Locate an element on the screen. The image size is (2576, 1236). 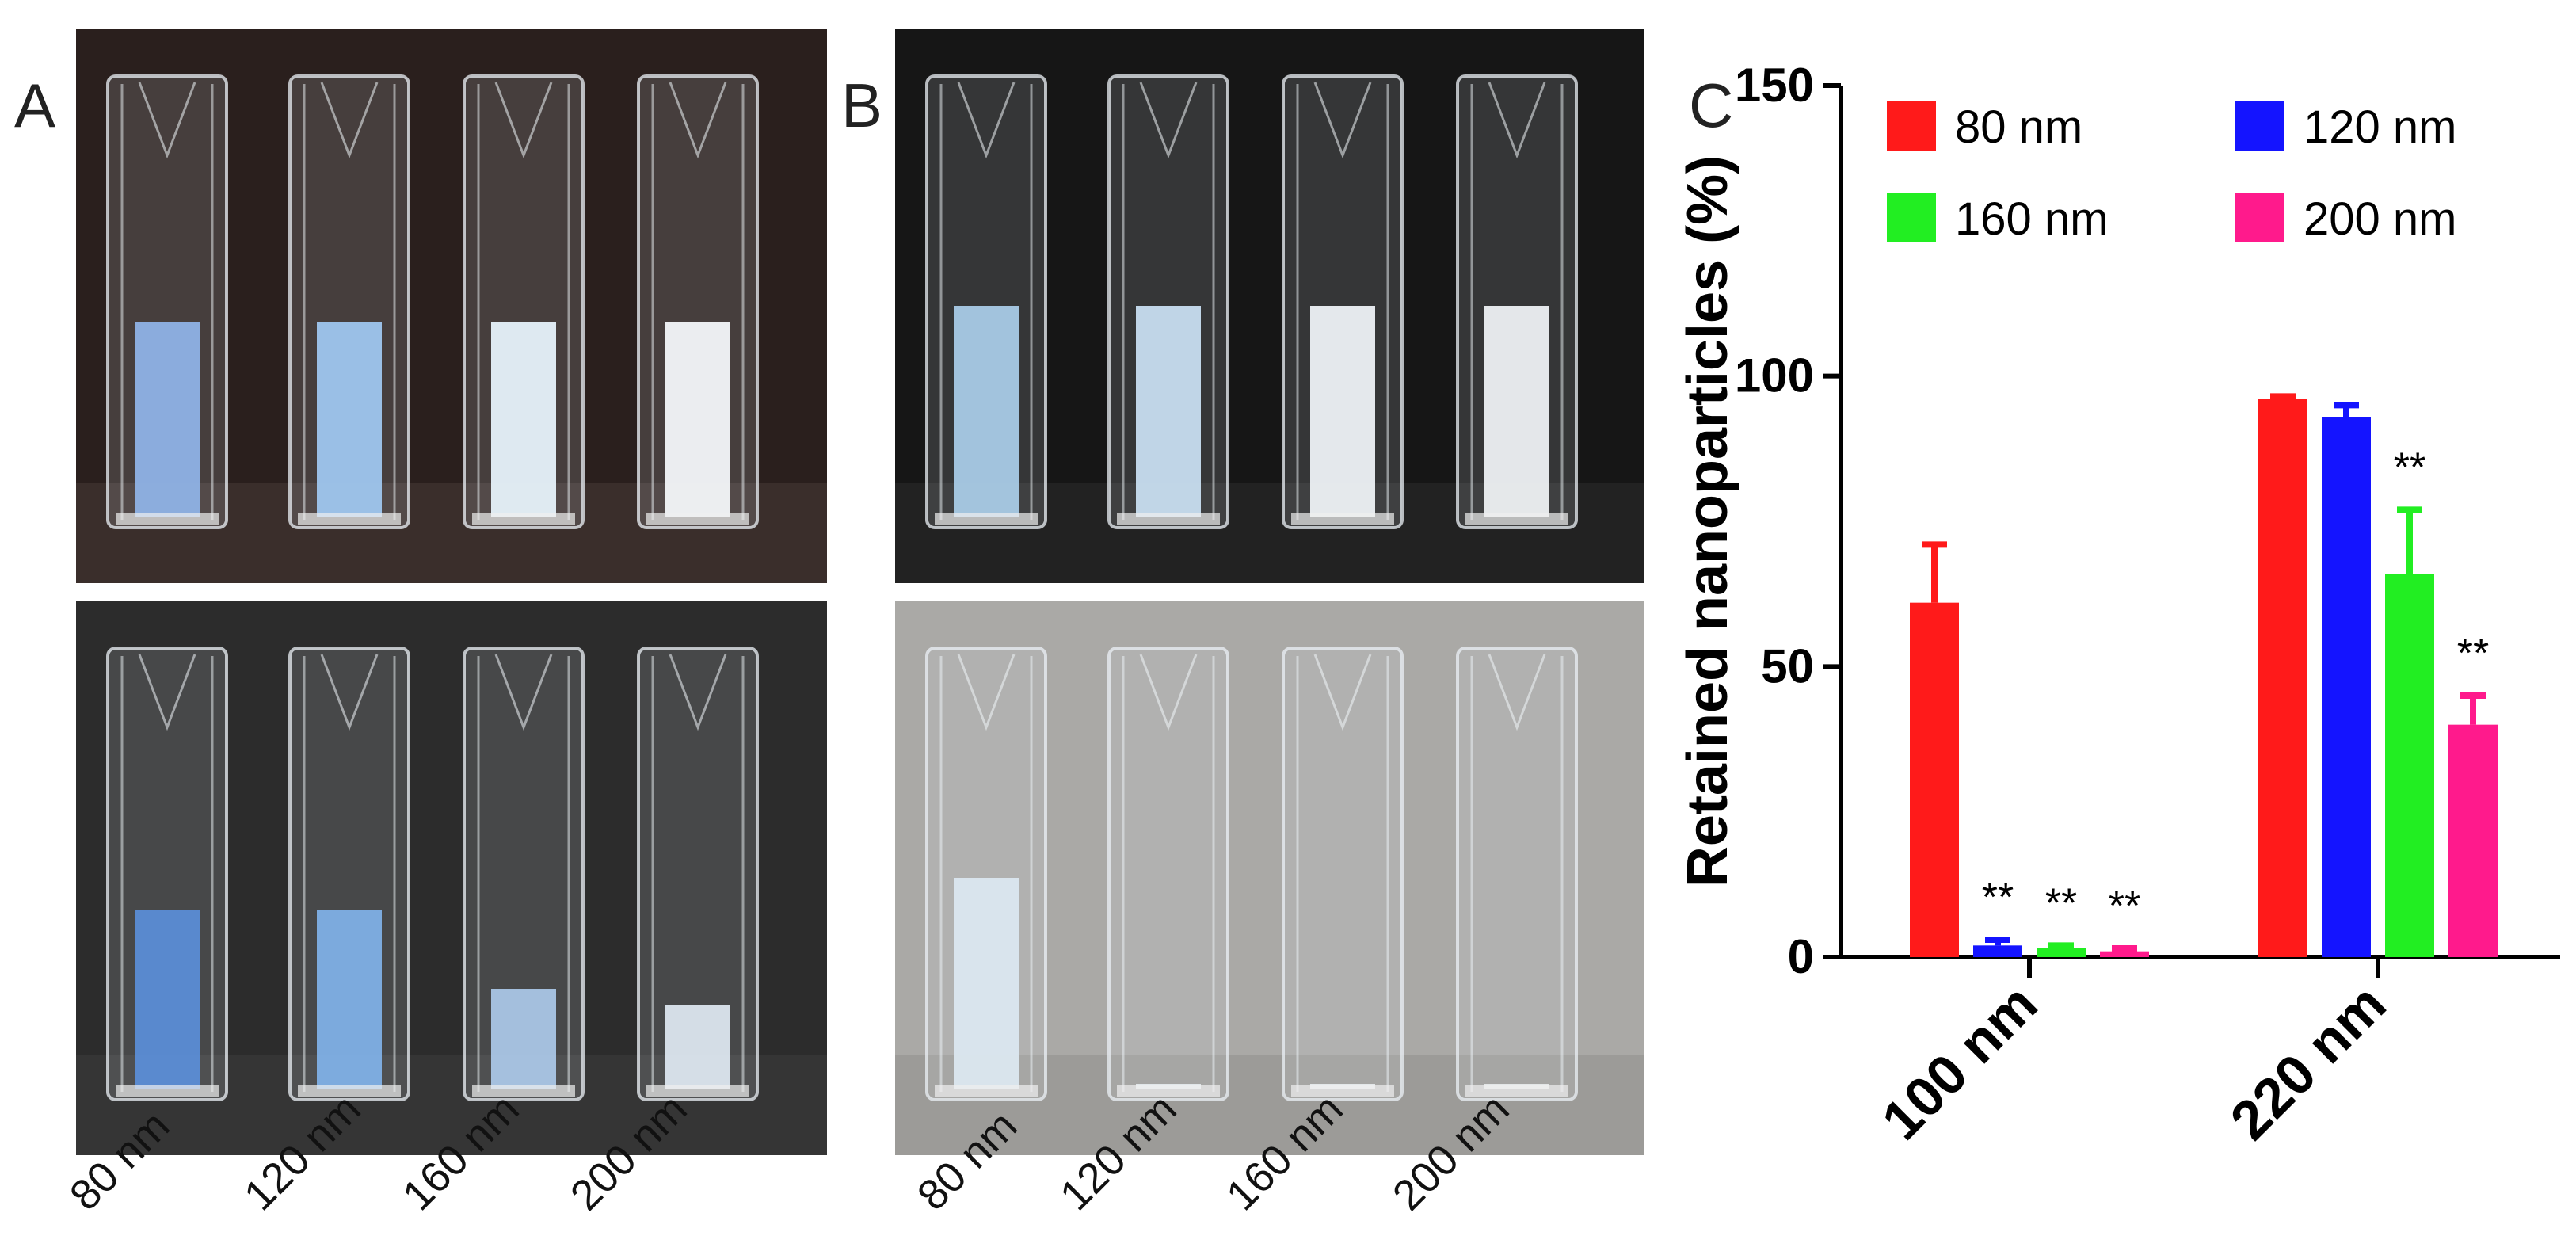
photo-b-after is located at coordinates (1269, 878).